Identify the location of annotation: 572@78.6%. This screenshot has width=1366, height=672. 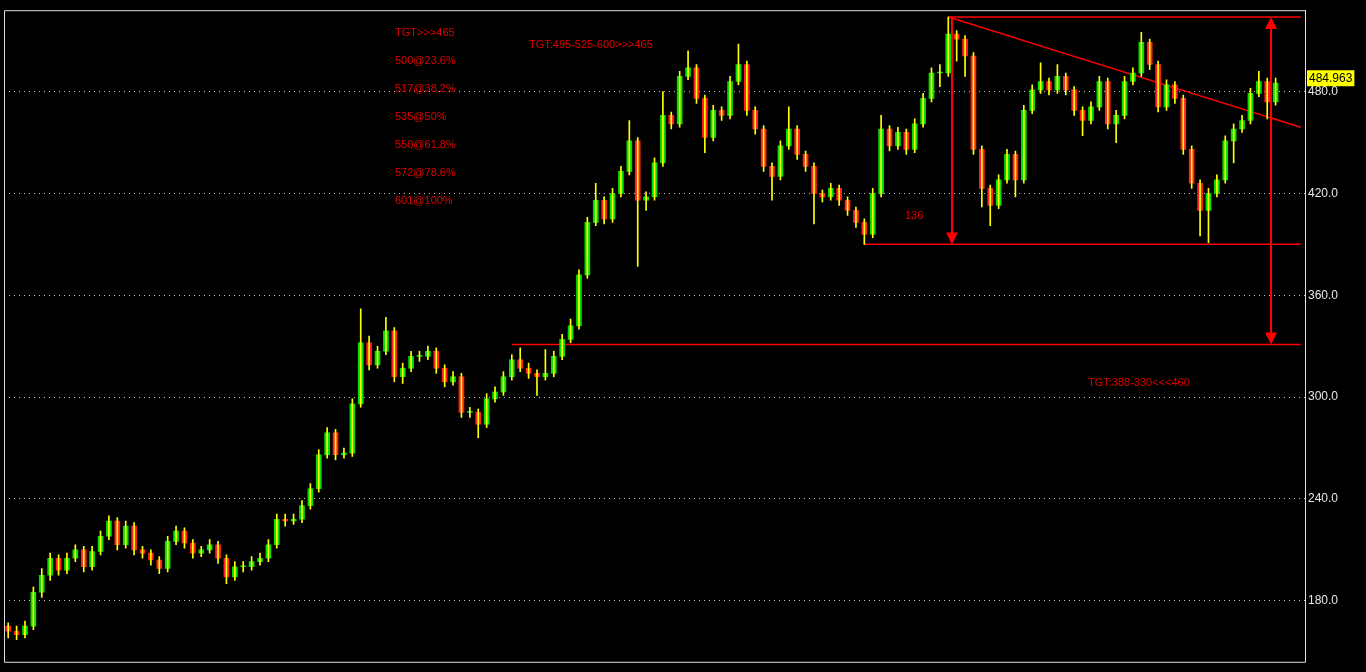
(425, 172).